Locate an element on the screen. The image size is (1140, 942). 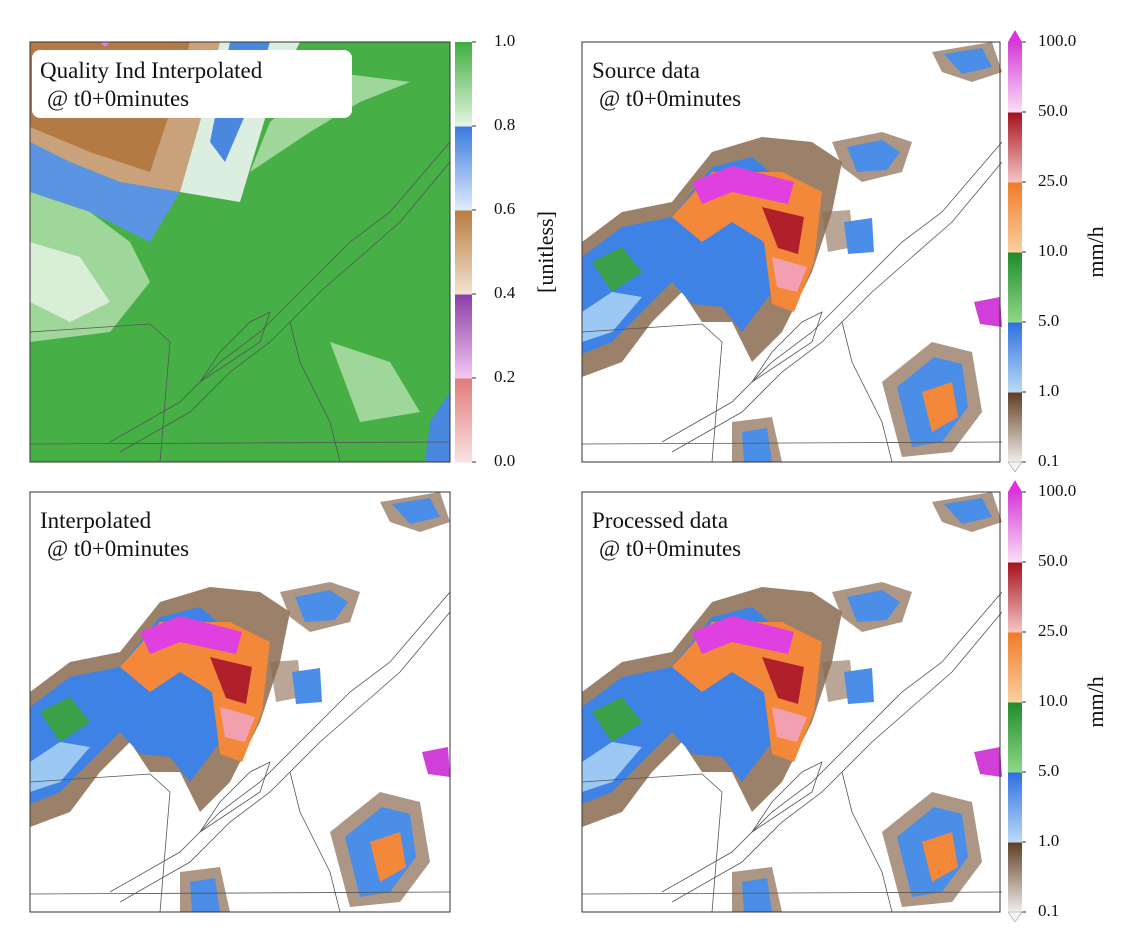
panel-title: Interpolated is located at coordinates (96, 520).